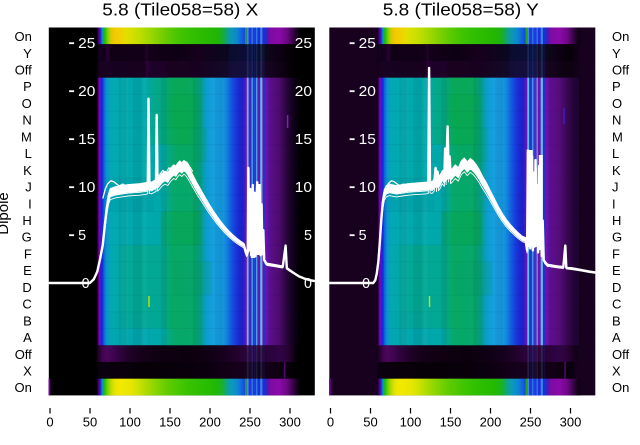  What do you see at coordinates (461, 10) in the screenshot?
I see `svg-text: 5.8 (Tile058=58) Y` at bounding box center [461, 10].